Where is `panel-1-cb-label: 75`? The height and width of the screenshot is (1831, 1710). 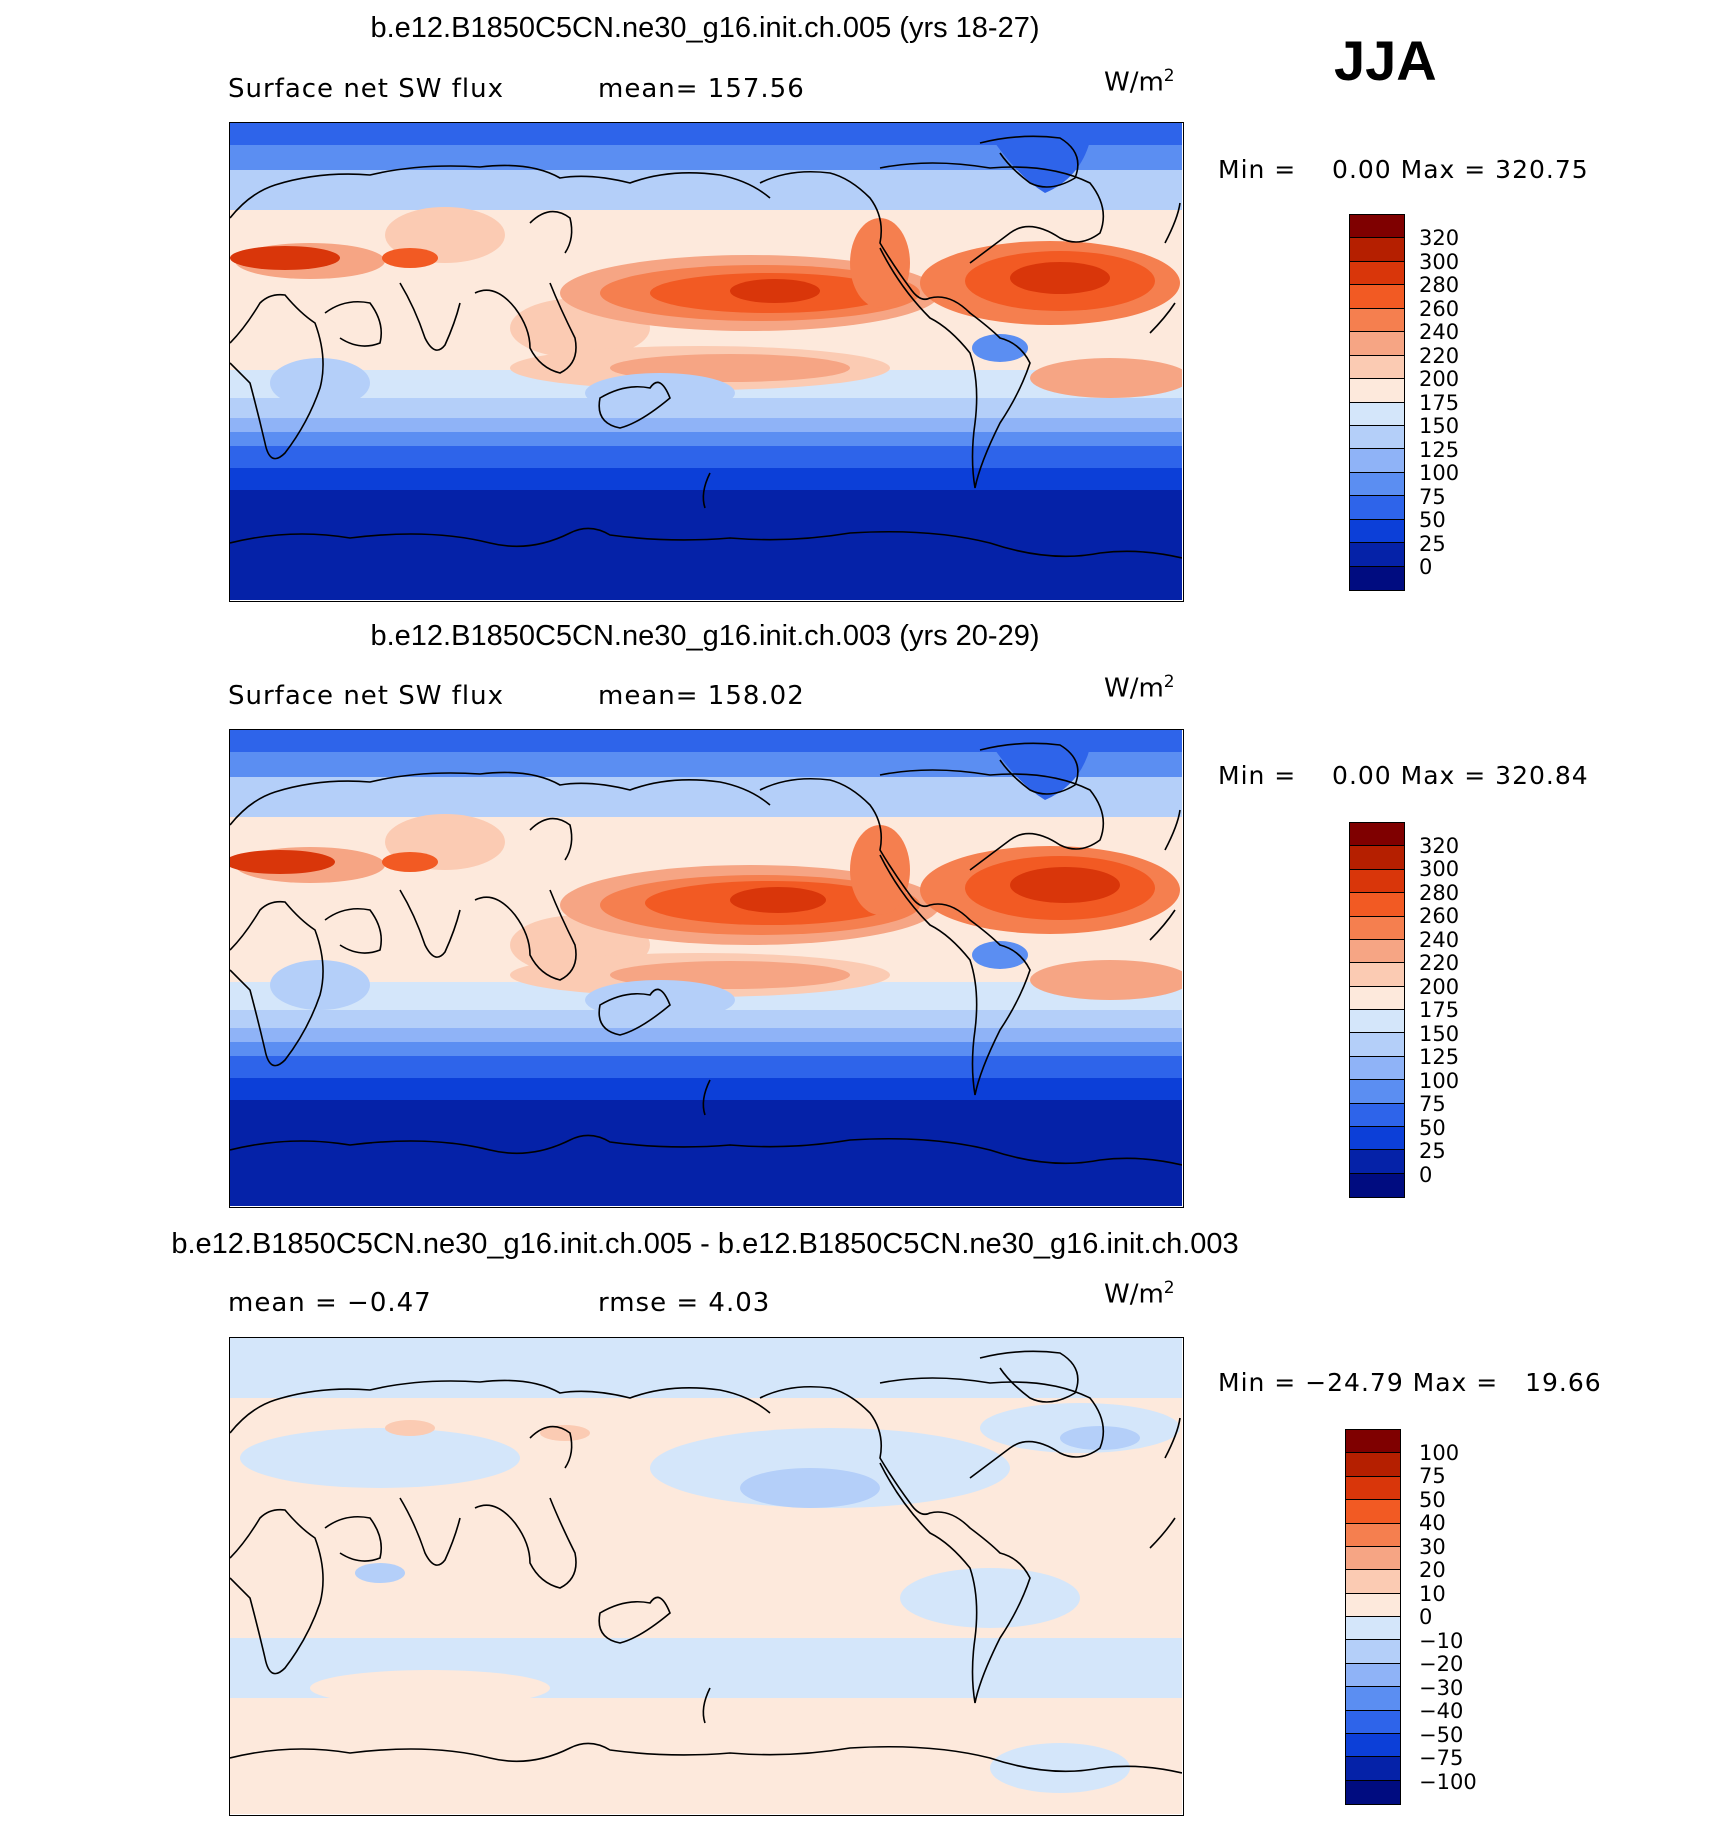
panel-1-cb-label: 75 is located at coordinates (1432, 497).